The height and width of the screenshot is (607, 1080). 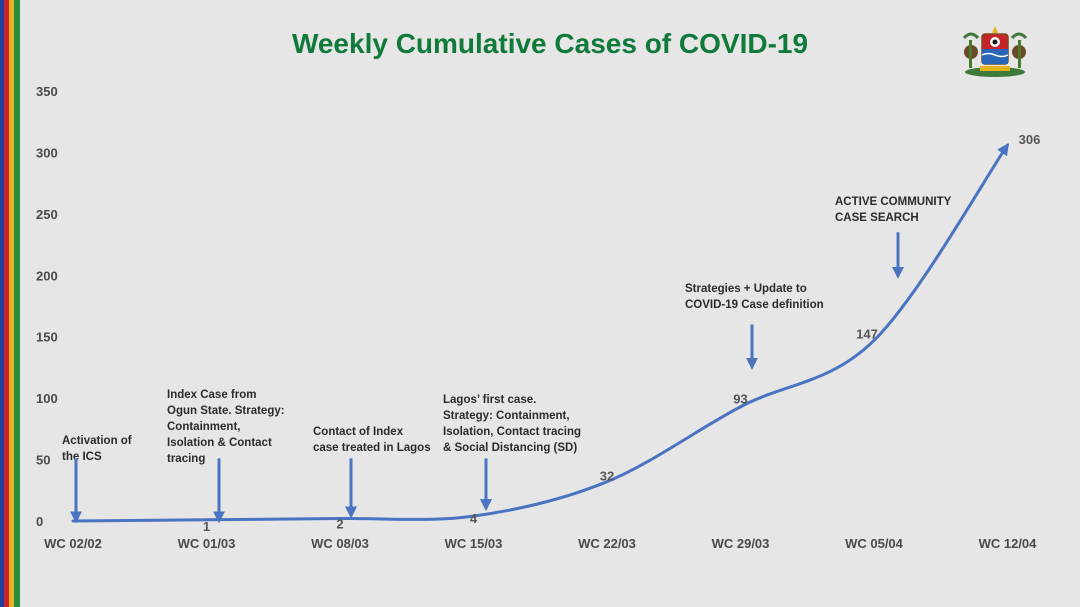 I want to click on data-label: 1, so click(x=206, y=526).